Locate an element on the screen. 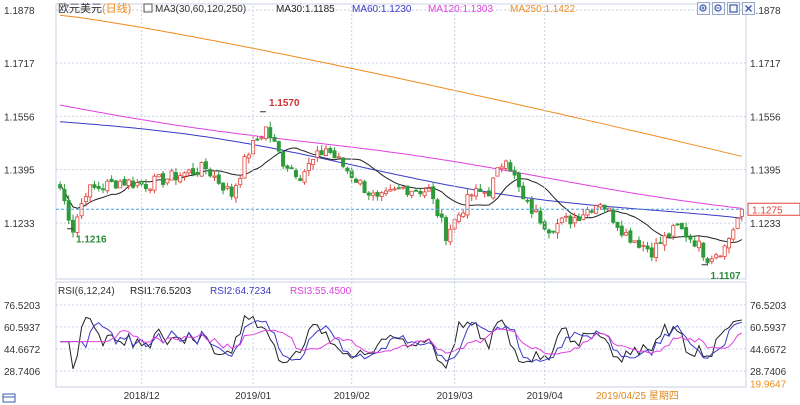 The image size is (800, 405). zoom-out-button is located at coordinates (718, 8).